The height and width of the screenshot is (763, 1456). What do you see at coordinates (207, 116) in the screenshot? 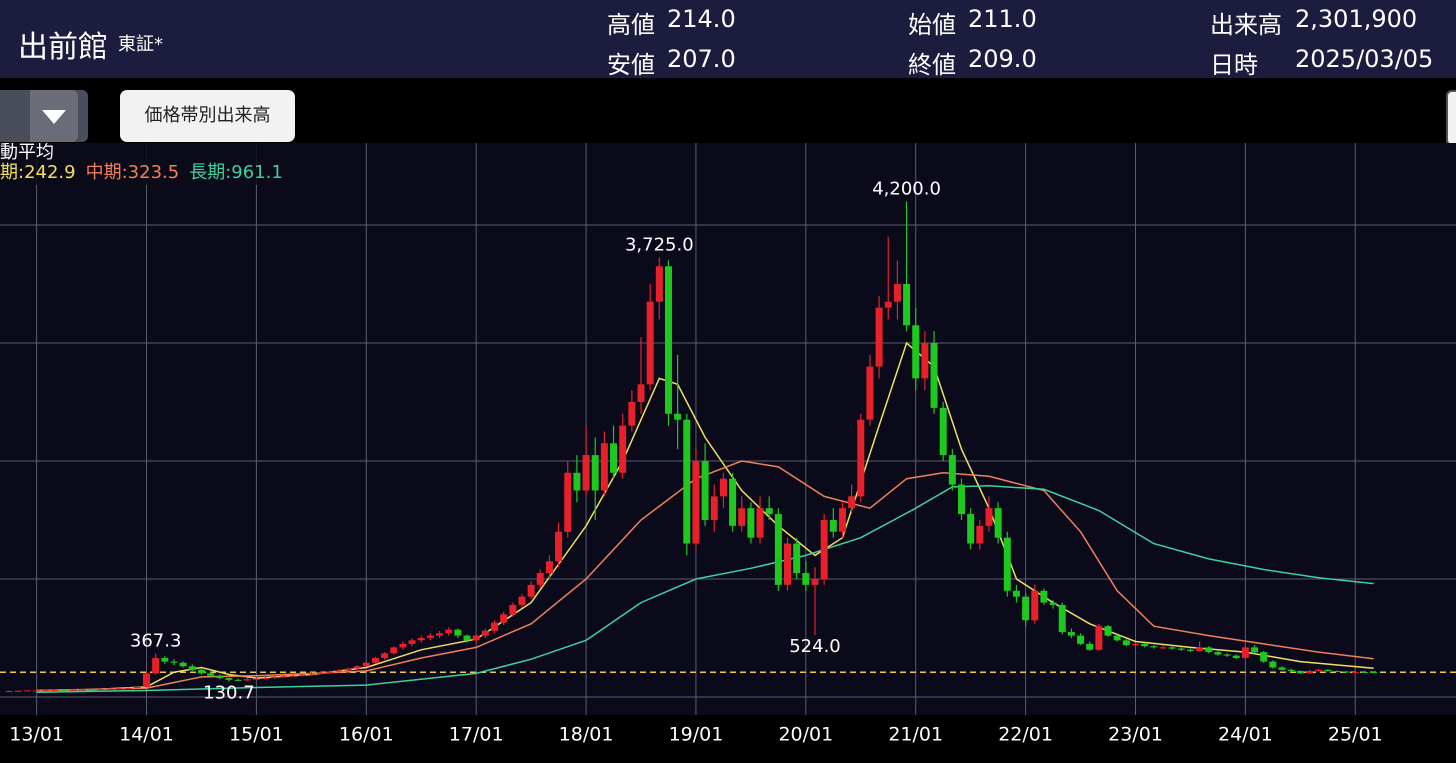
I see `volume-profile-button: 価格帯別出来高` at bounding box center [207, 116].